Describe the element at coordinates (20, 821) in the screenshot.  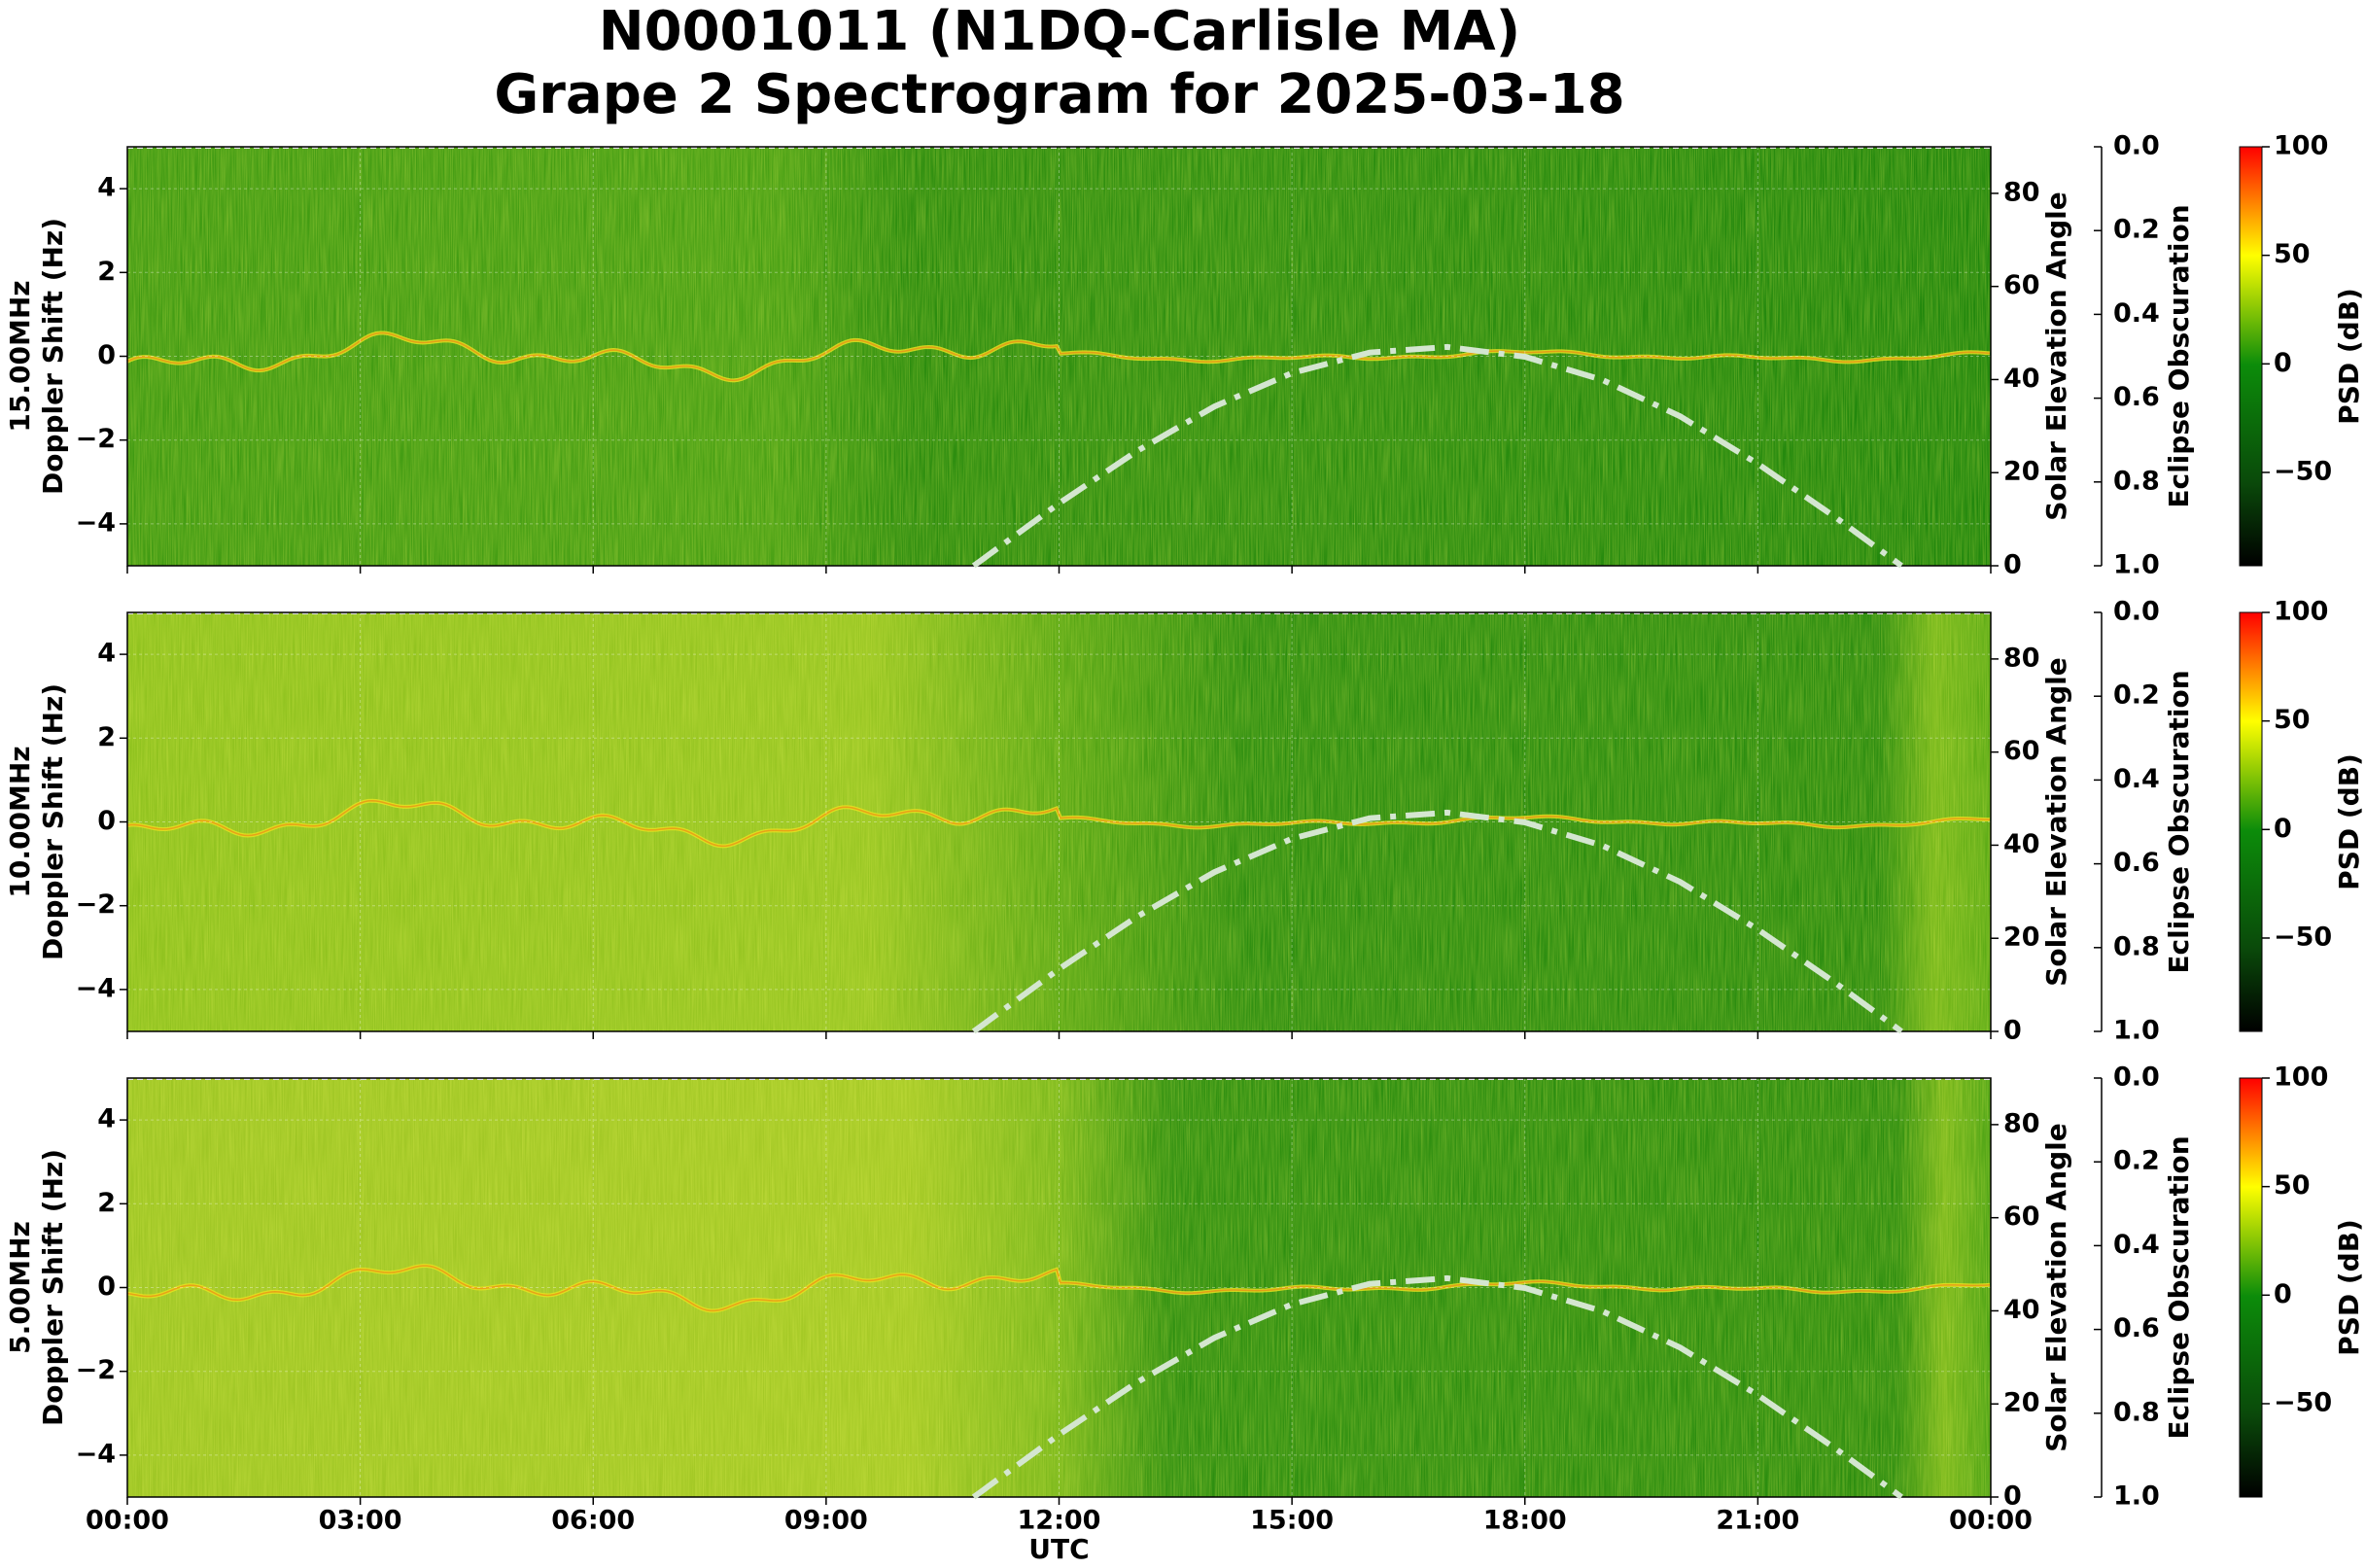
I see `band-label: 10.00MHz` at that location.